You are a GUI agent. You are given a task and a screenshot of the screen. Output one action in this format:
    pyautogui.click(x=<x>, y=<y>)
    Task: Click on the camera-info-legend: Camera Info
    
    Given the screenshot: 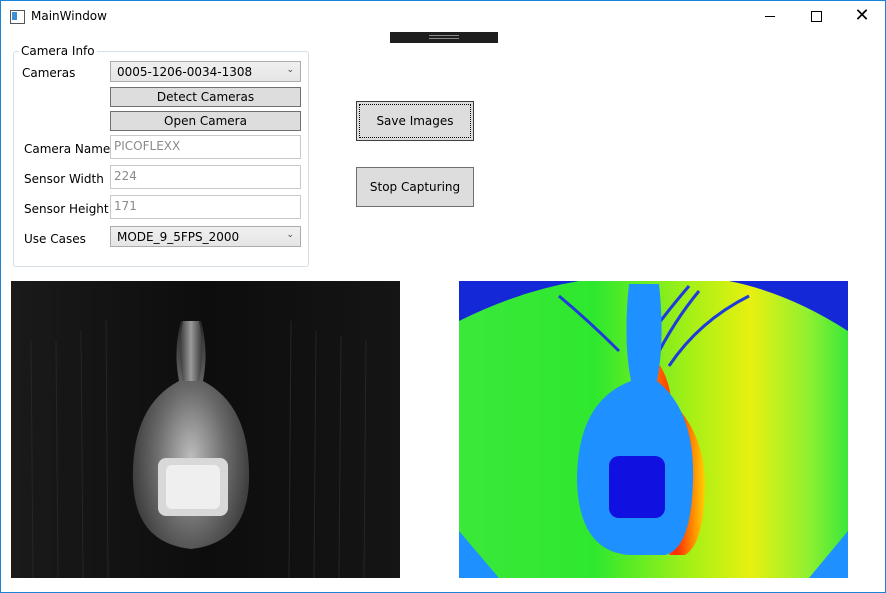 What is the action you would take?
    pyautogui.click(x=58, y=51)
    